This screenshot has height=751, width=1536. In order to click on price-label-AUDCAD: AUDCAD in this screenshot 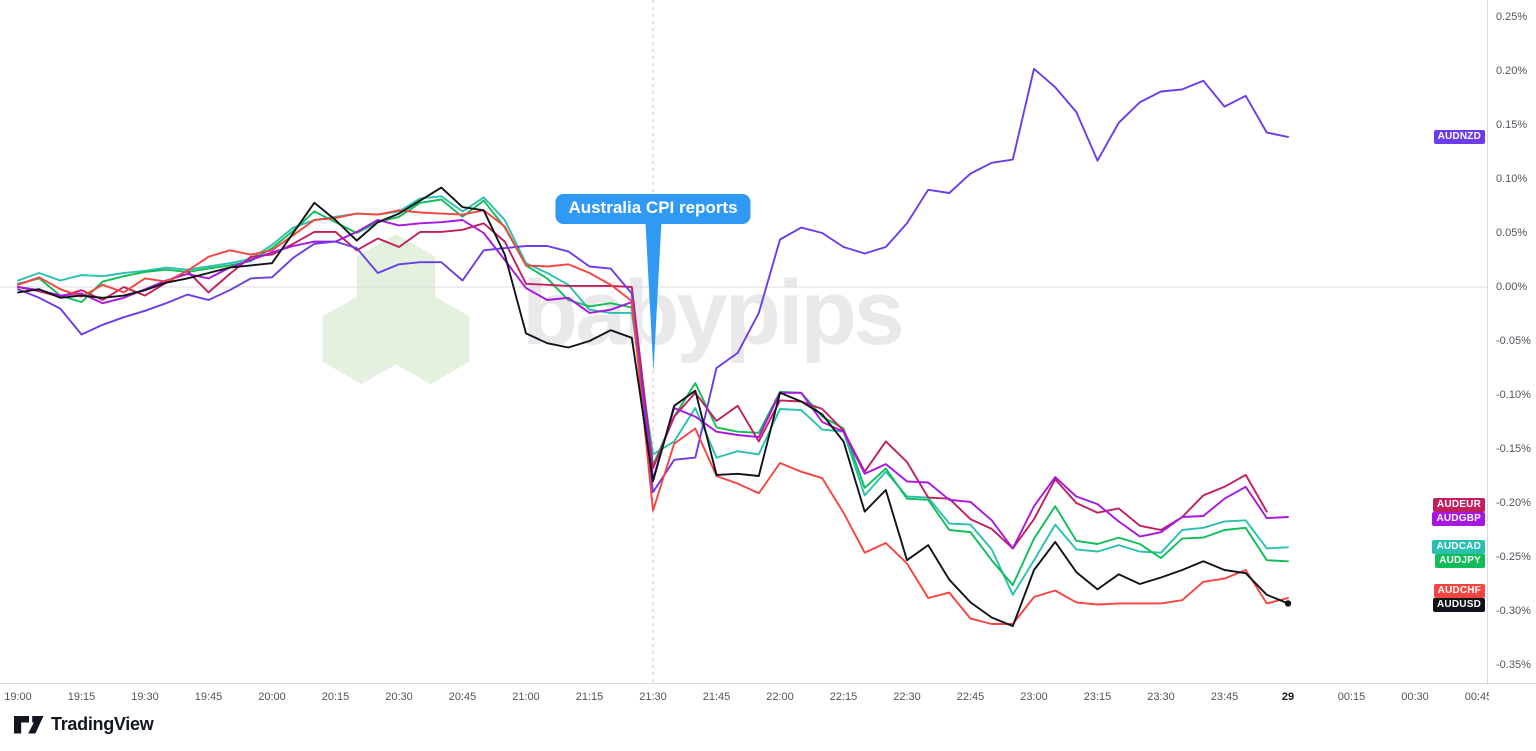, I will do `click(1458, 547)`.